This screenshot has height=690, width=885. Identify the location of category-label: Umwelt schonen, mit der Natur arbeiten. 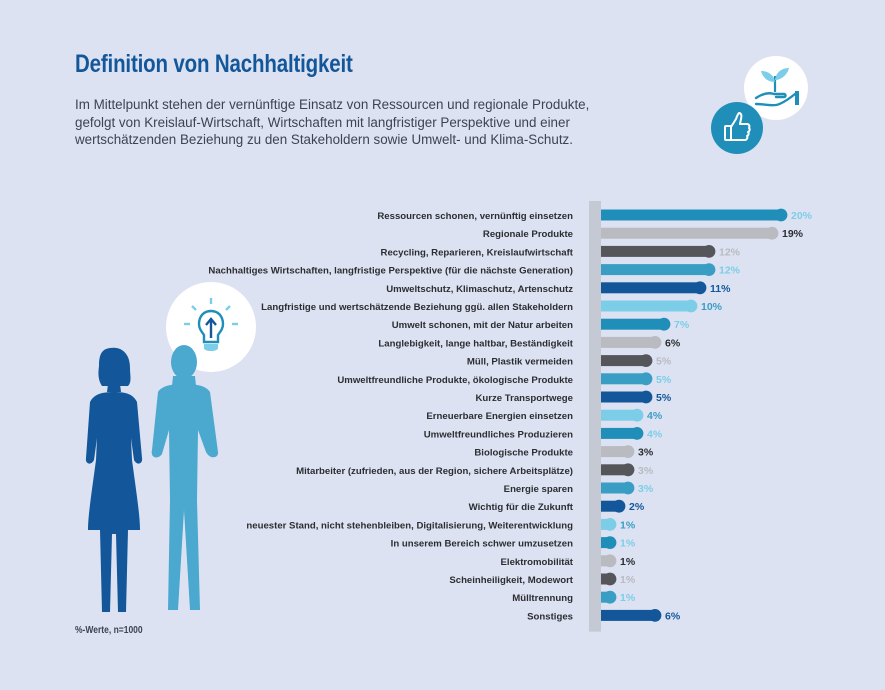
(482, 325).